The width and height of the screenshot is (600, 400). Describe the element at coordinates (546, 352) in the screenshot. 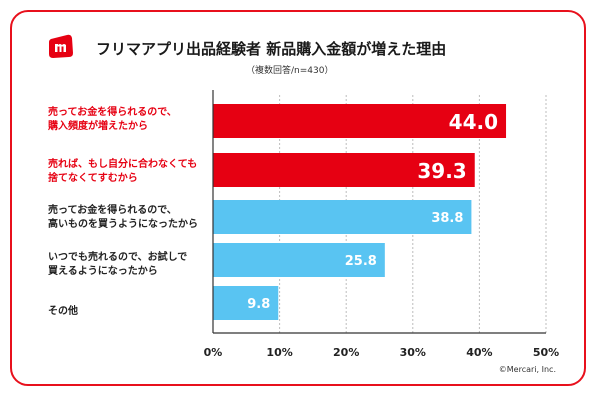

I see `x-tick-label-50: 50%` at that location.